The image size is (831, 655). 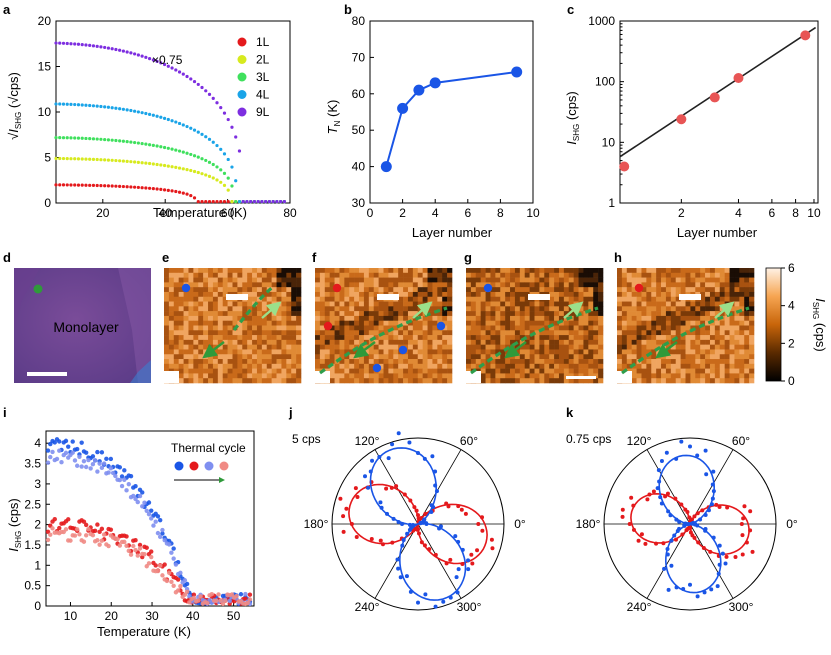 I want to click on chart-k-data-point, so click(x=742, y=554).